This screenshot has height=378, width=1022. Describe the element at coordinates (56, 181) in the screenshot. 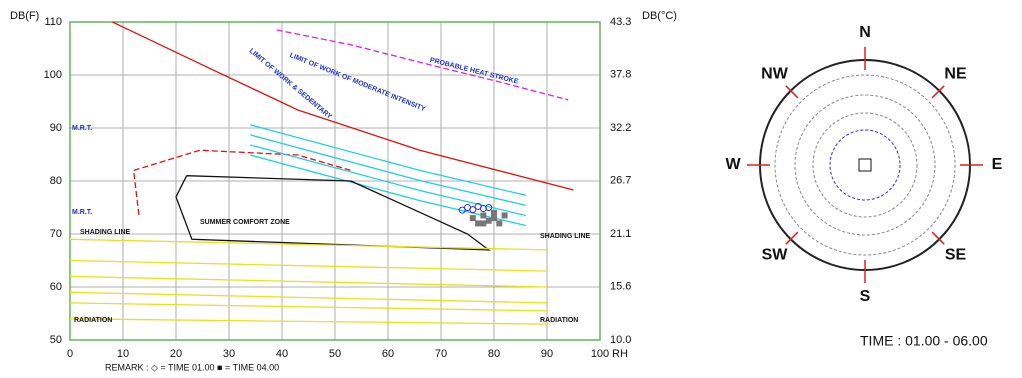

I see `y-tick-label: 80` at that location.